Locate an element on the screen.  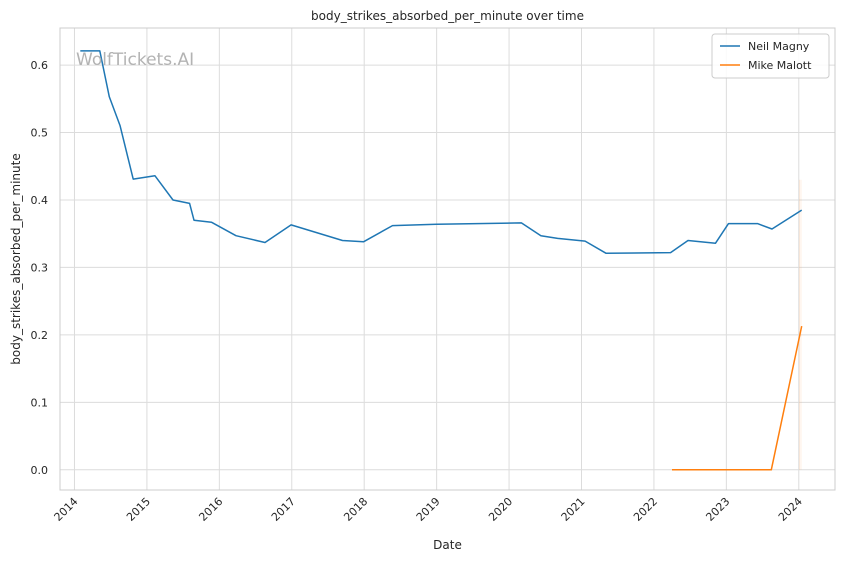
watermark: WolfTickets.AI is located at coordinates (135, 60).